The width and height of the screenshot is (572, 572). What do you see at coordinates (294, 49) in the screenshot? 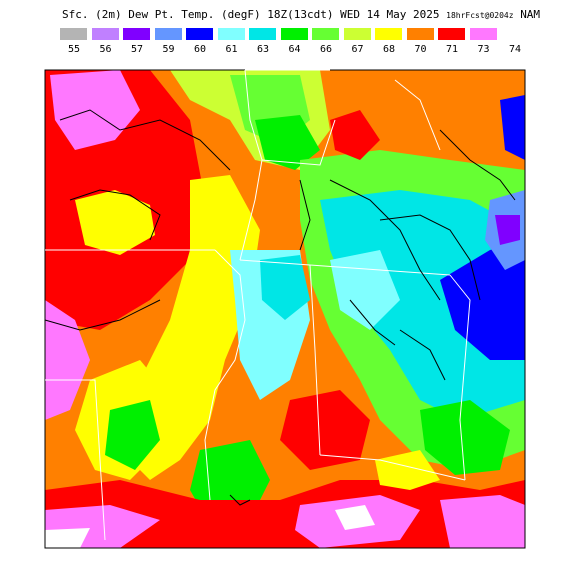
I see `legend-label: 64` at bounding box center [294, 49].